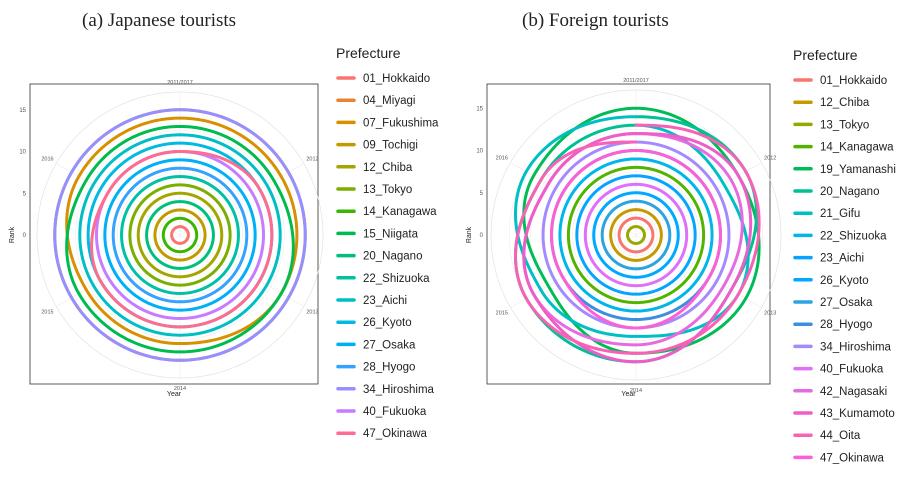 Image resolution: width=924 pixels, height=477 pixels. Describe the element at coordinates (840, 214) in the screenshot. I see `legend-label-21_Gifu: 21_Gifu` at that location.